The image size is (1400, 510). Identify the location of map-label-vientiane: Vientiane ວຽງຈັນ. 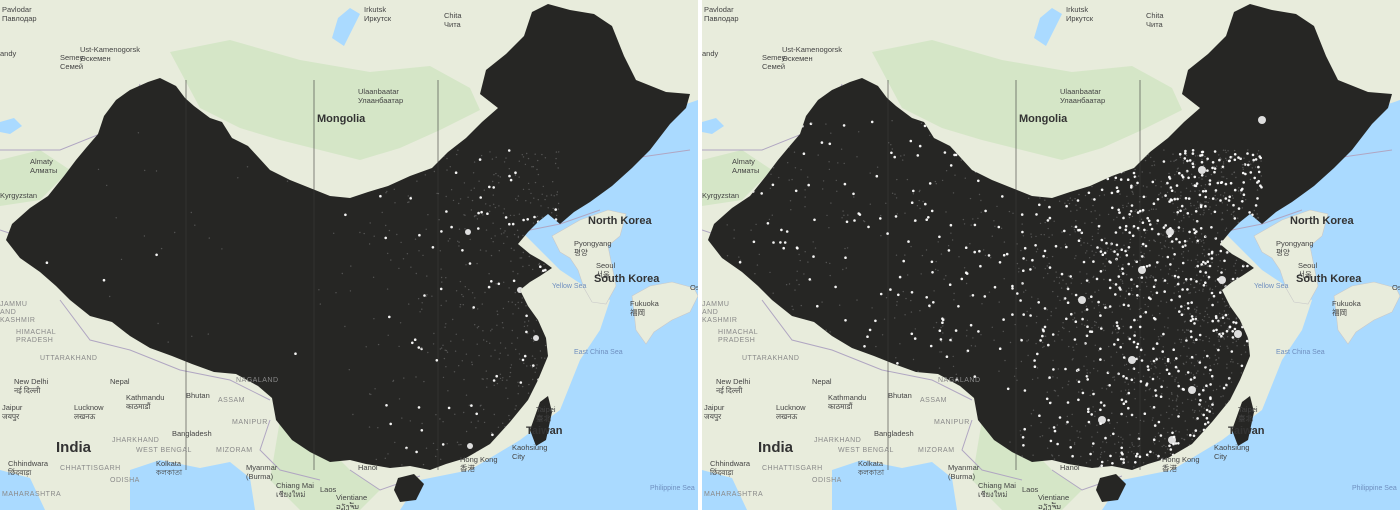
(351, 501).